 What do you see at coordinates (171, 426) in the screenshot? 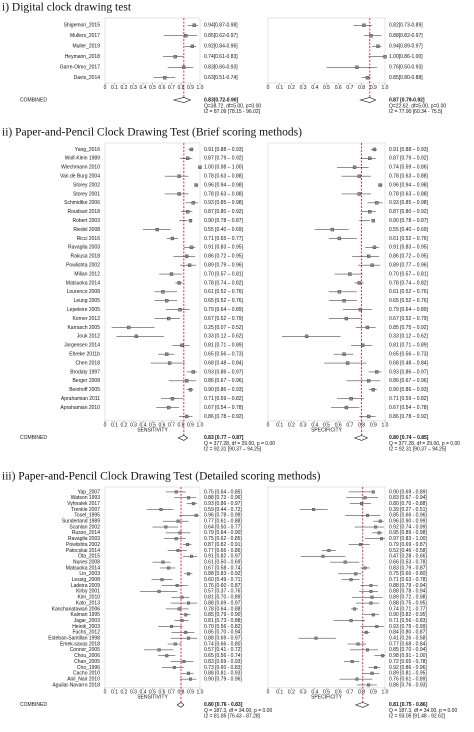
I see `x-tick-label: 0.7` at bounding box center [171, 426].